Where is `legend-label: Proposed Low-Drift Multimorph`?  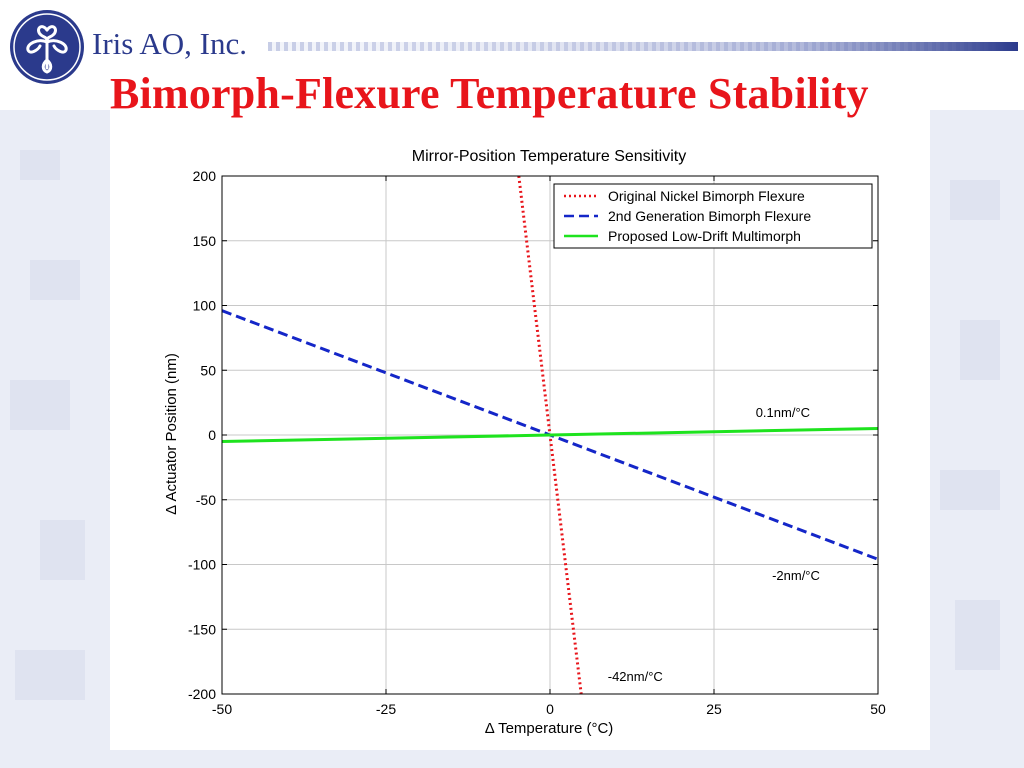
legend-label: Proposed Low-Drift Multimorph is located at coordinates (704, 236).